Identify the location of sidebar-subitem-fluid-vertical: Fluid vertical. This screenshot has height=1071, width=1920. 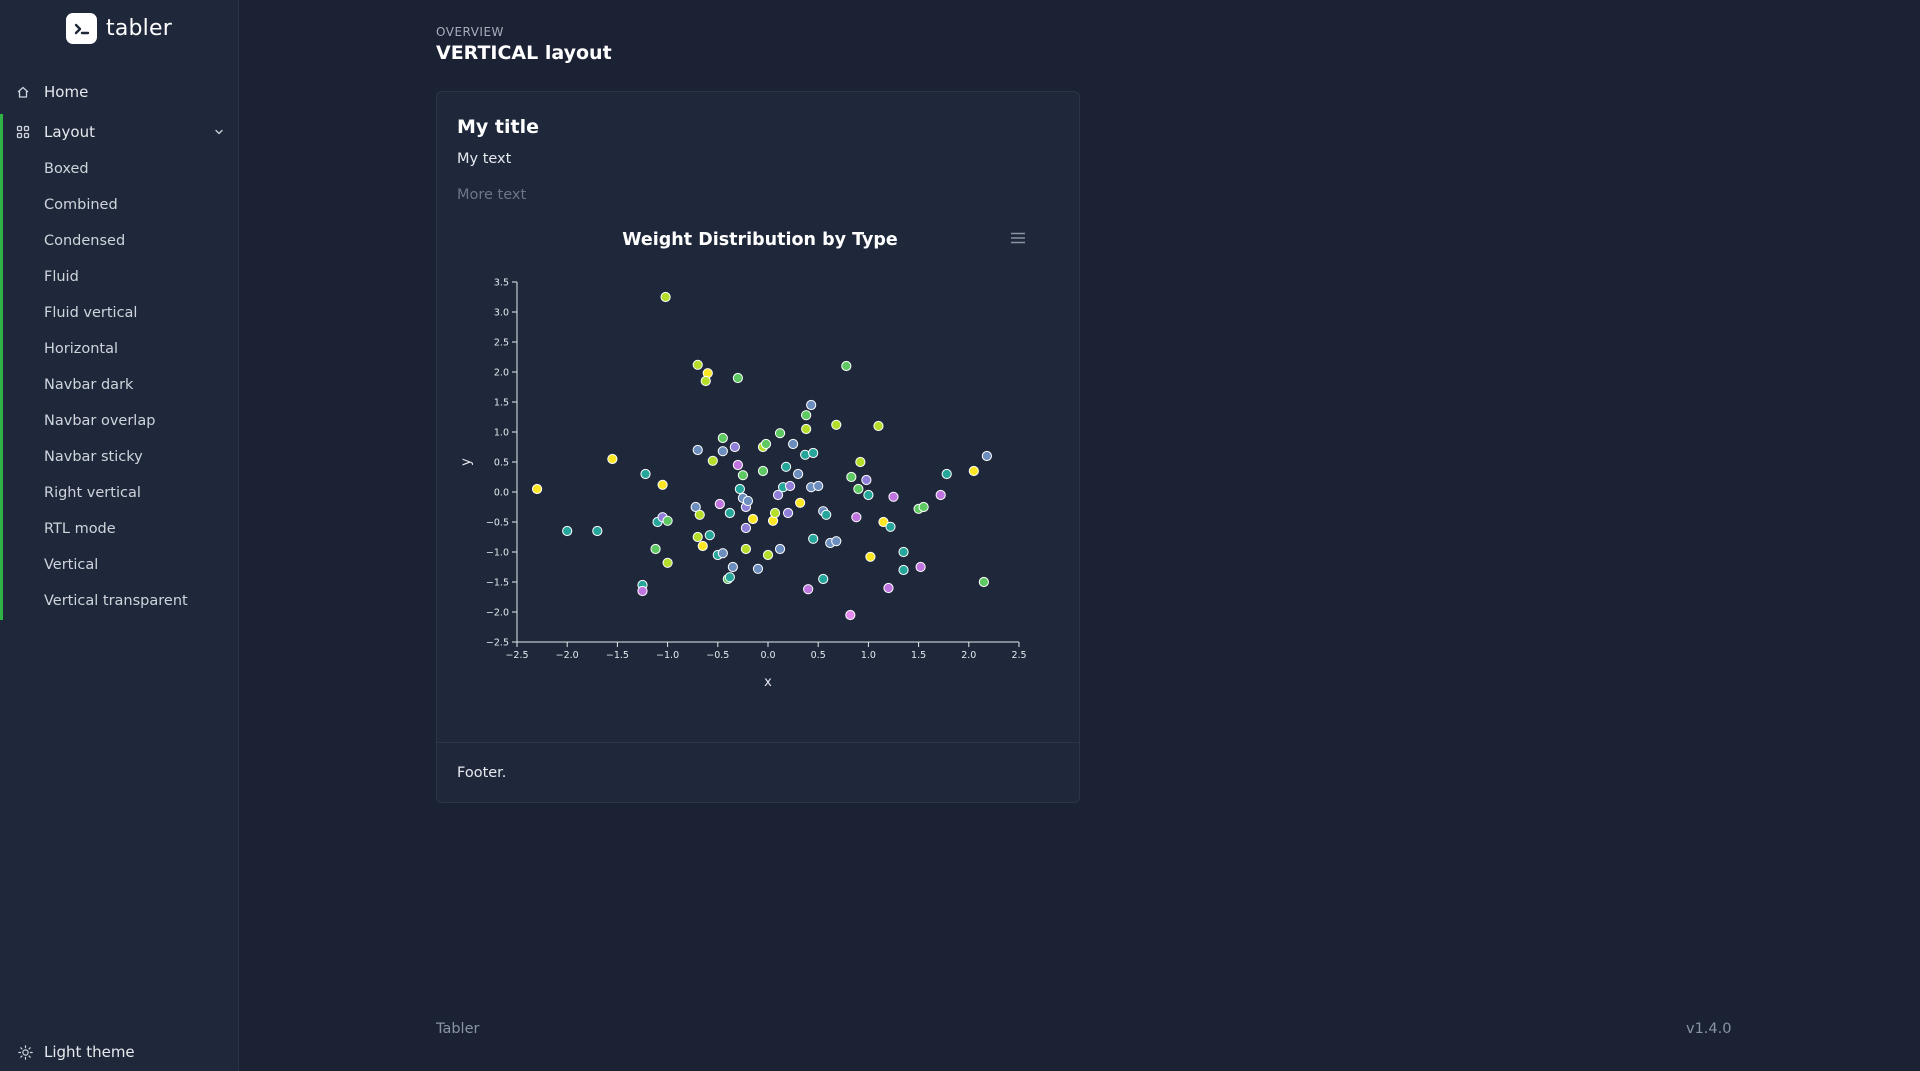
(91, 313).